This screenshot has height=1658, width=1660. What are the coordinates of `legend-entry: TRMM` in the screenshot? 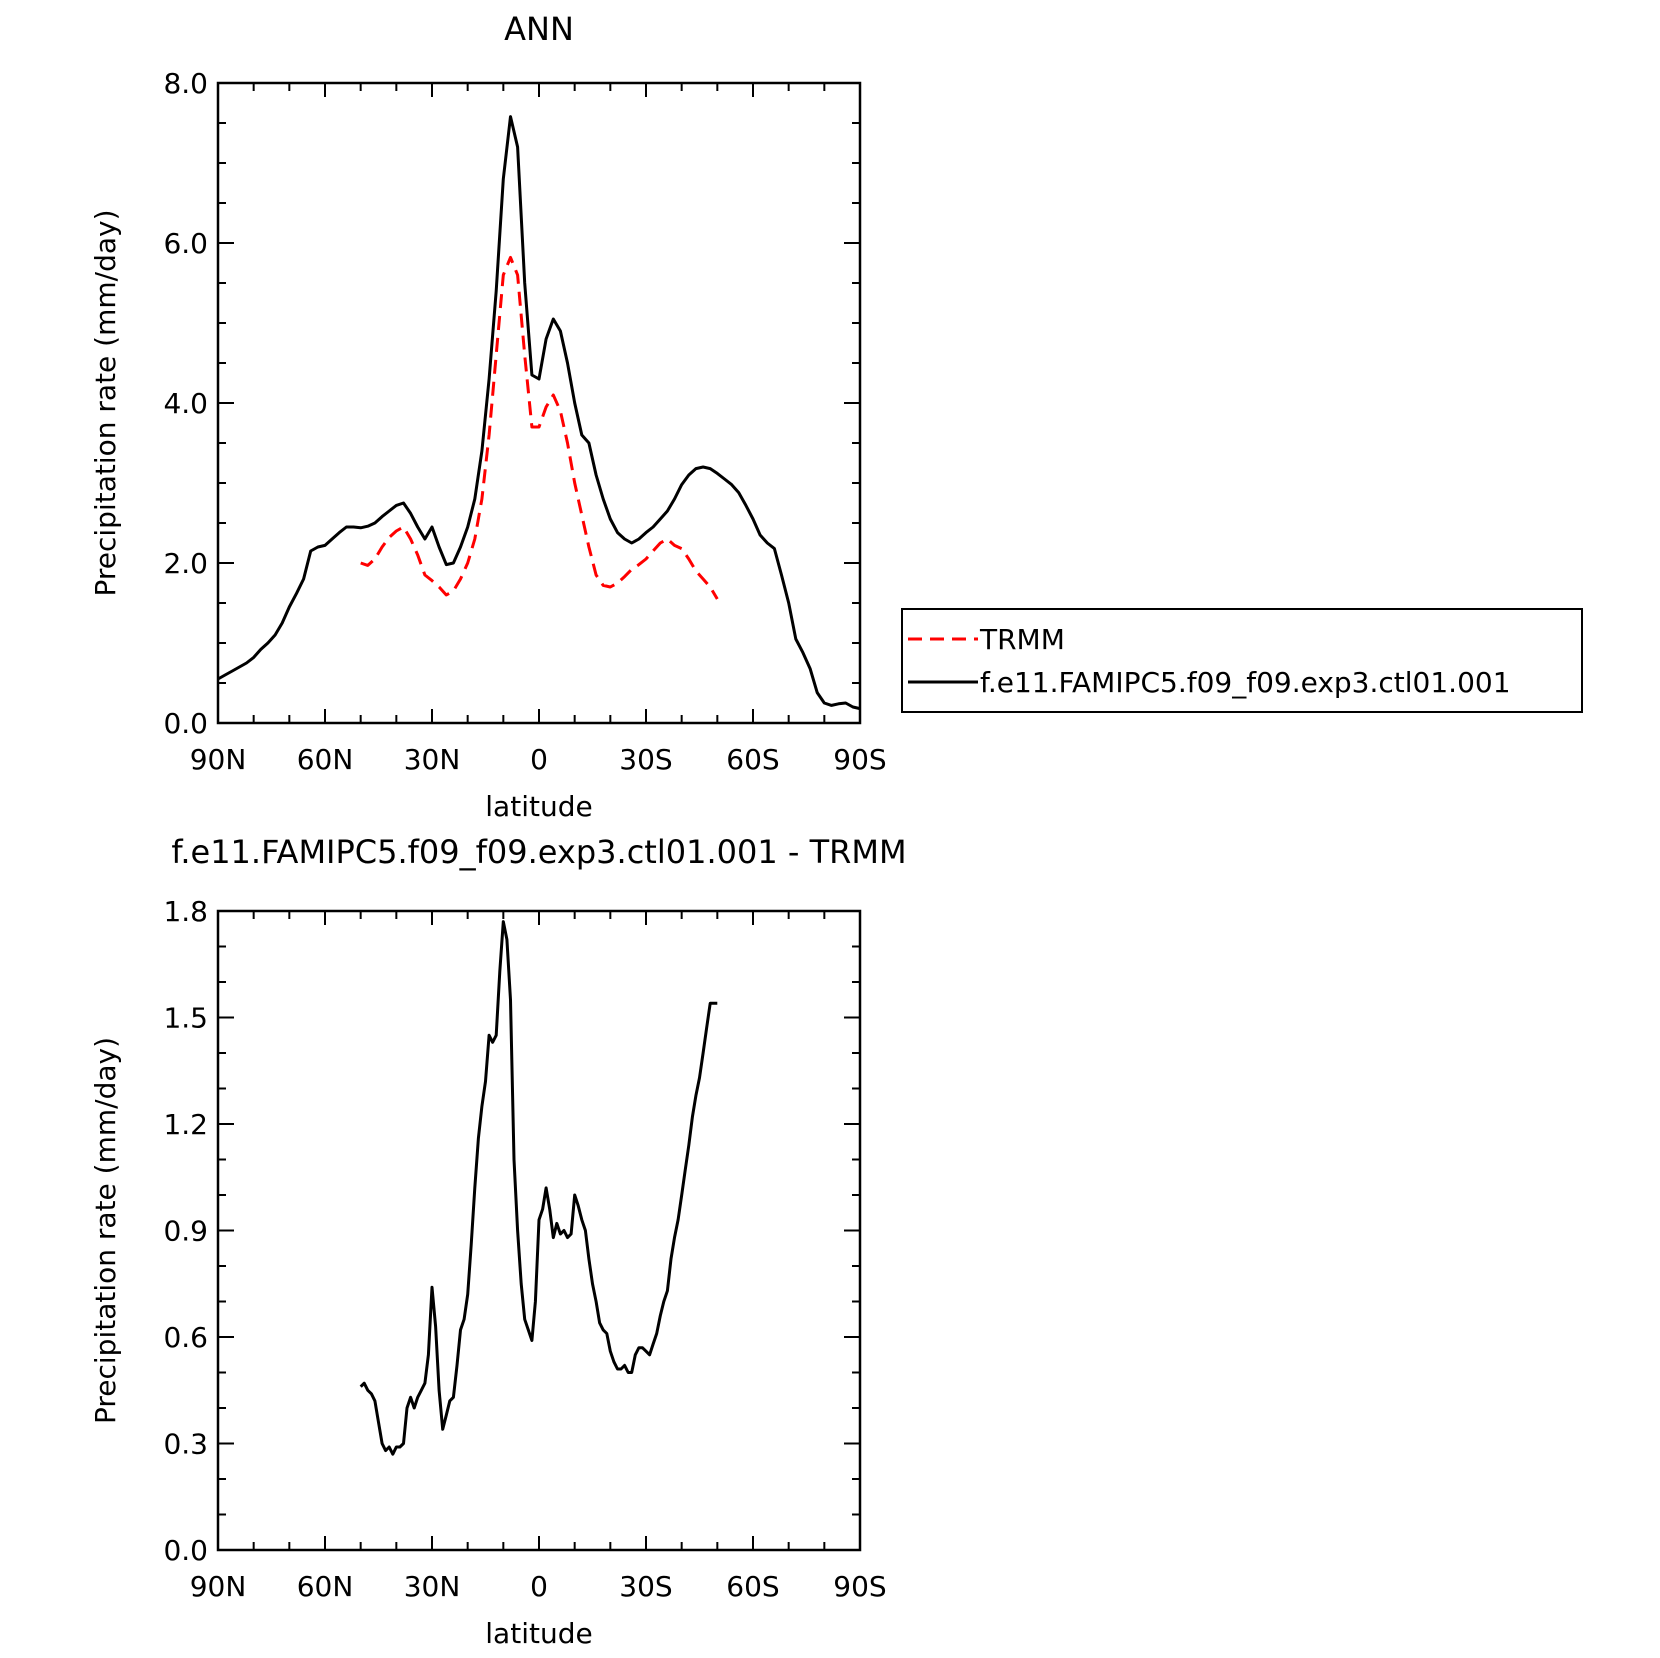 It's located at (1022, 639).